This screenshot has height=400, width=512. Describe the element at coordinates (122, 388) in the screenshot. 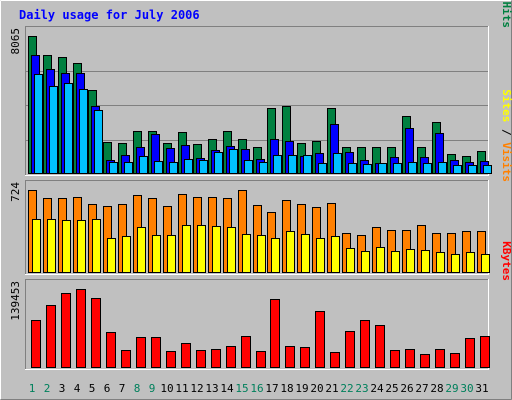

I see `x-tick-label: 7` at that location.